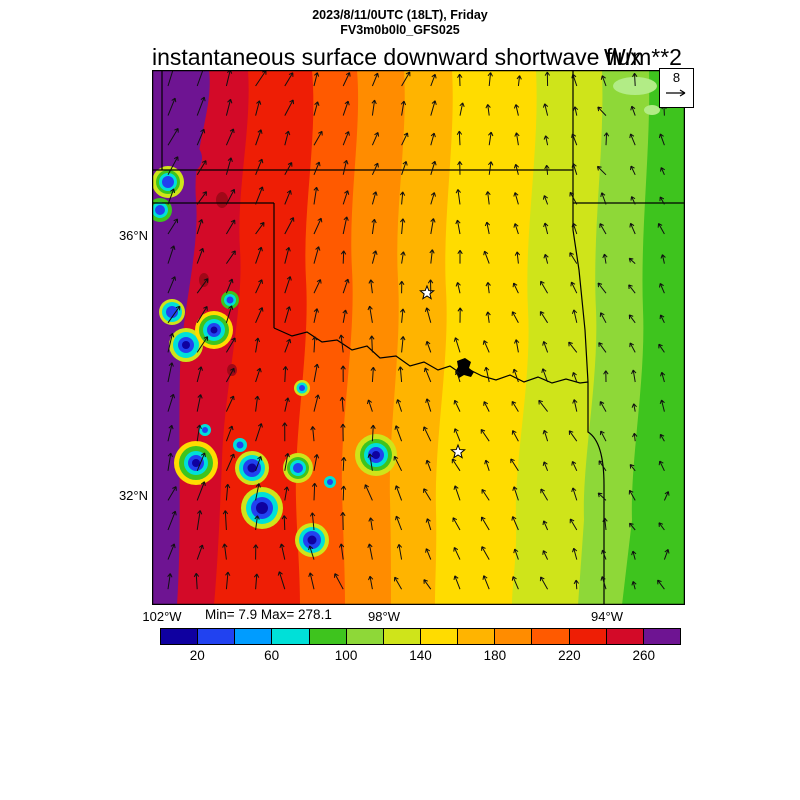  I want to click on lat-tick-32n: 32°N, so click(133, 495).